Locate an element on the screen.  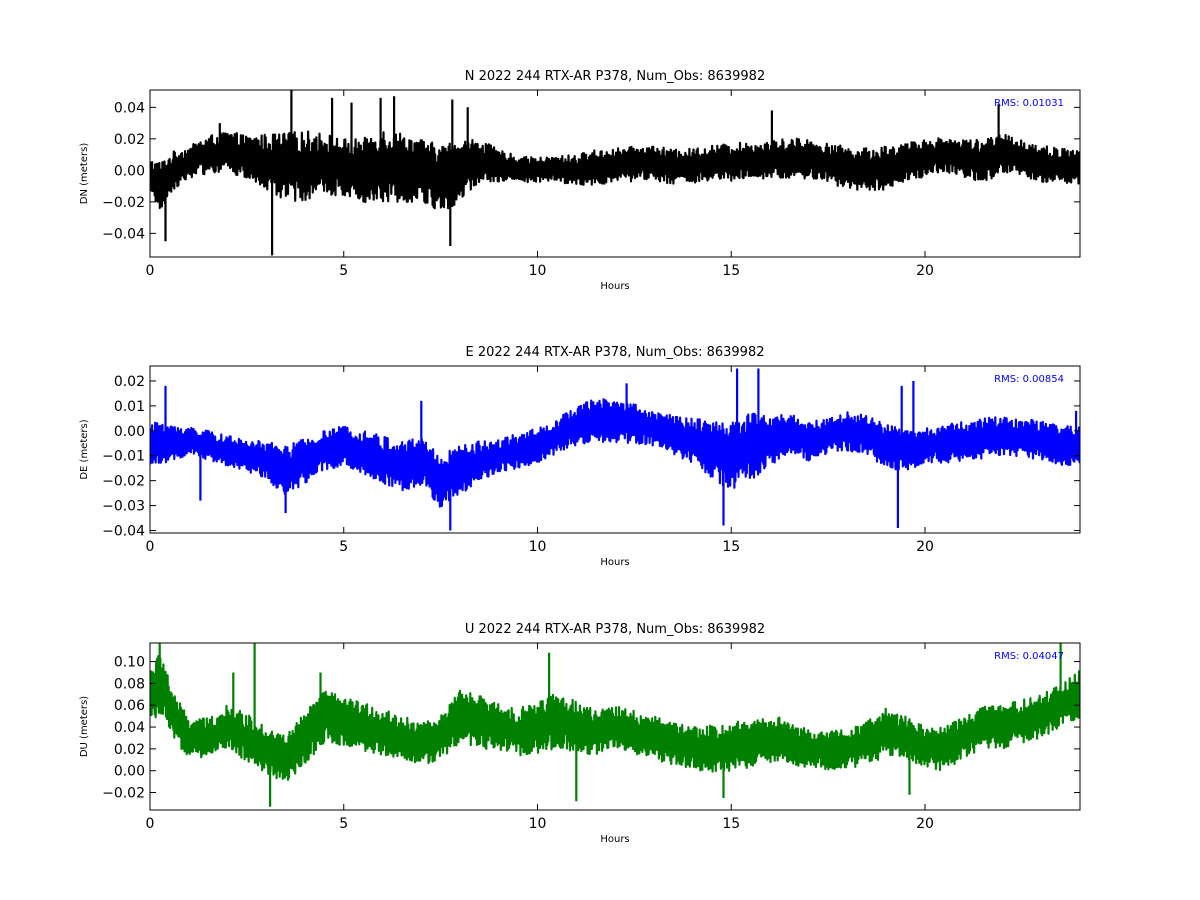
up-x-axis-label: Hours is located at coordinates (614, 839).